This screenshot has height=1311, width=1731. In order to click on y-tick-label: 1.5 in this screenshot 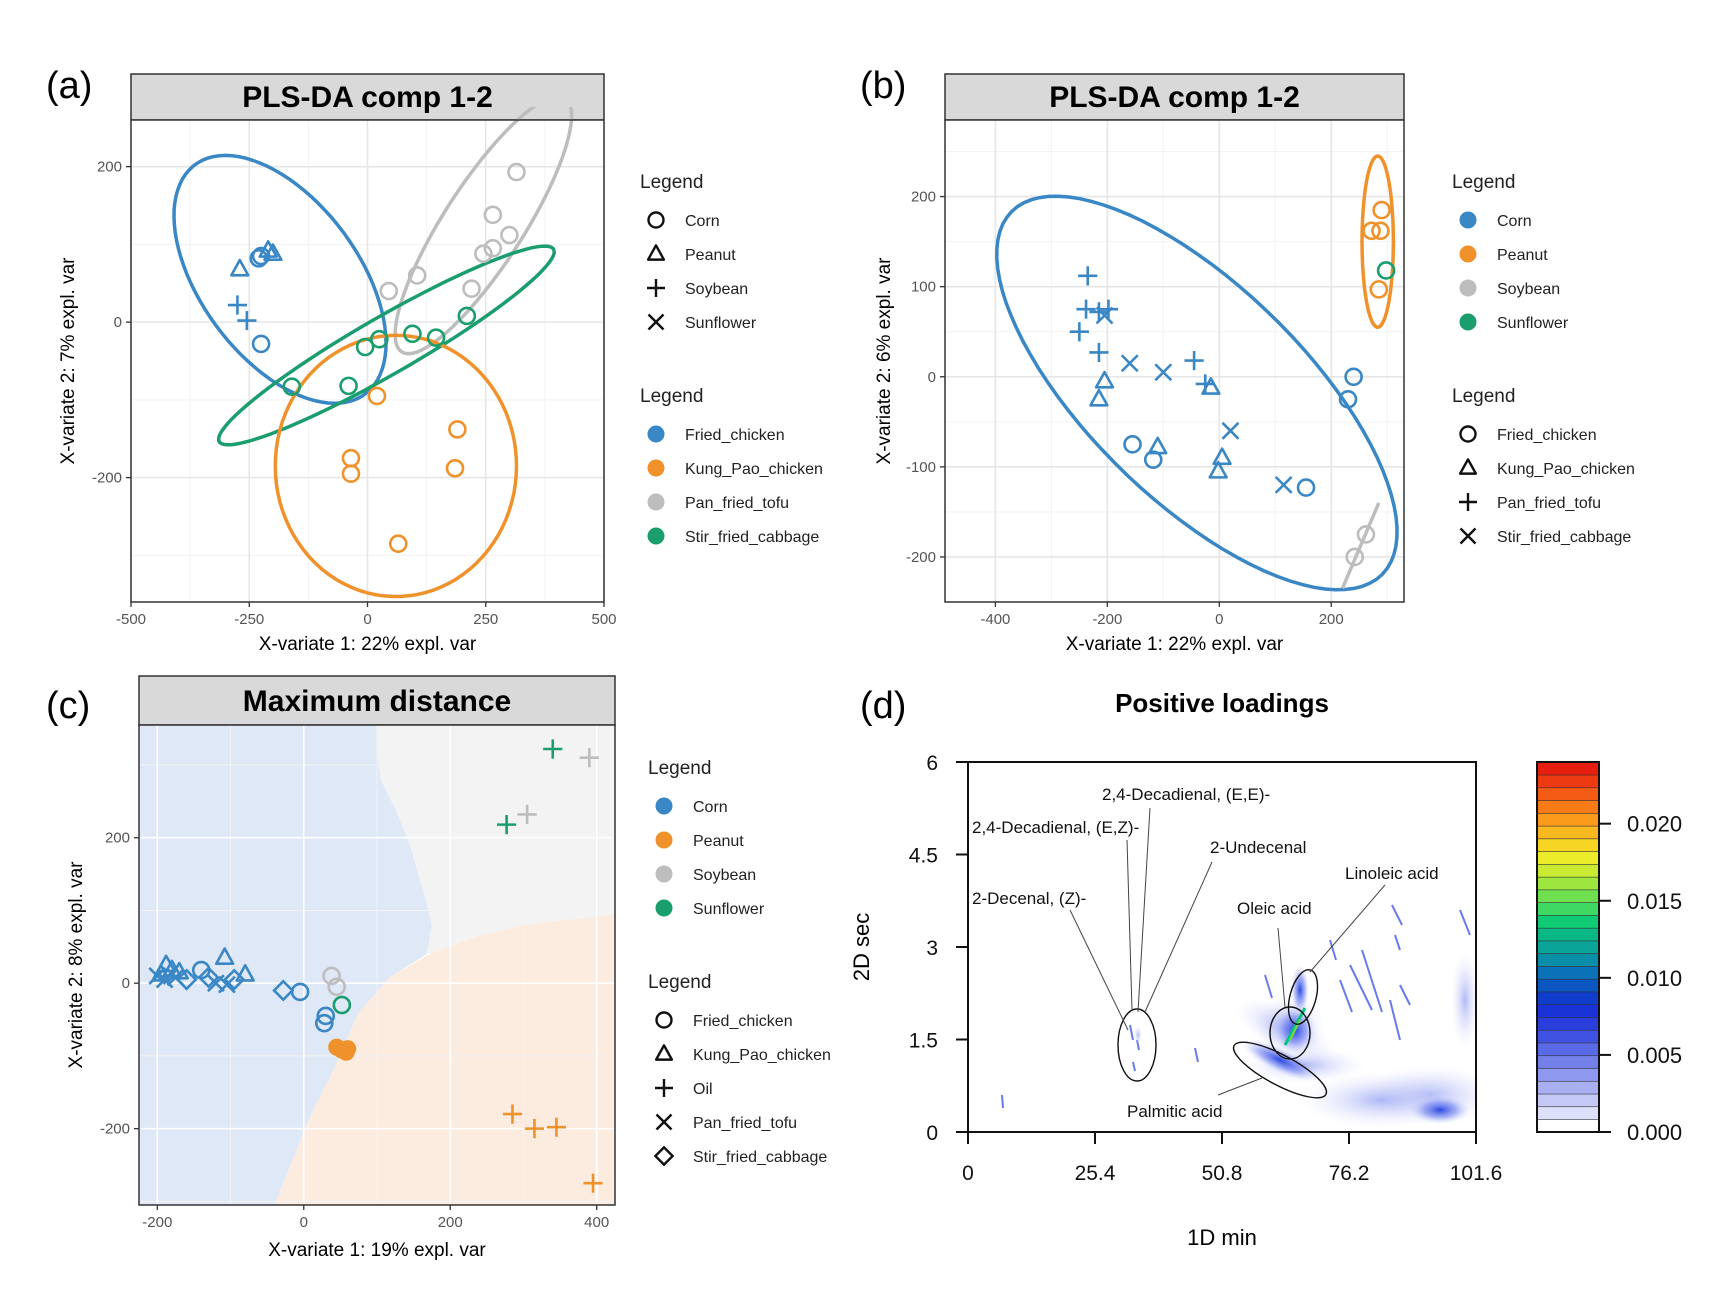, I will do `click(923, 1041)`.